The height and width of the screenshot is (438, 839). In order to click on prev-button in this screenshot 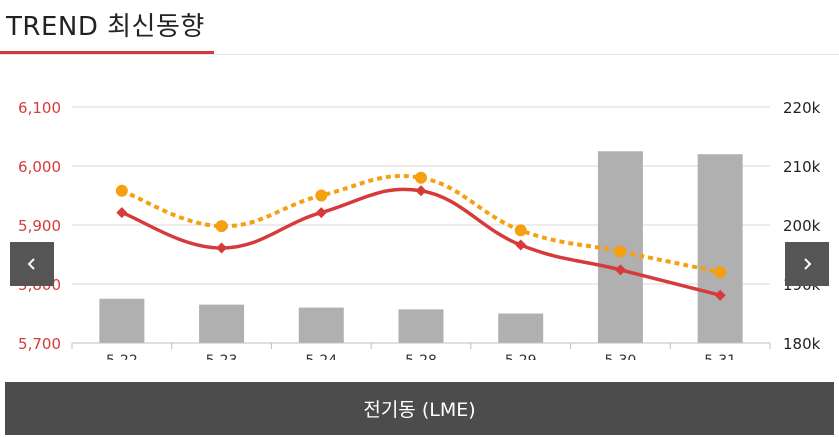, I will do `click(32, 264)`.